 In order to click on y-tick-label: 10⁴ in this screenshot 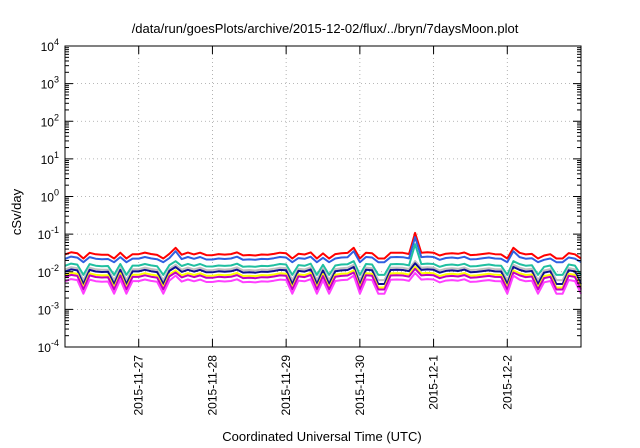, I will do `click(50, 45)`.